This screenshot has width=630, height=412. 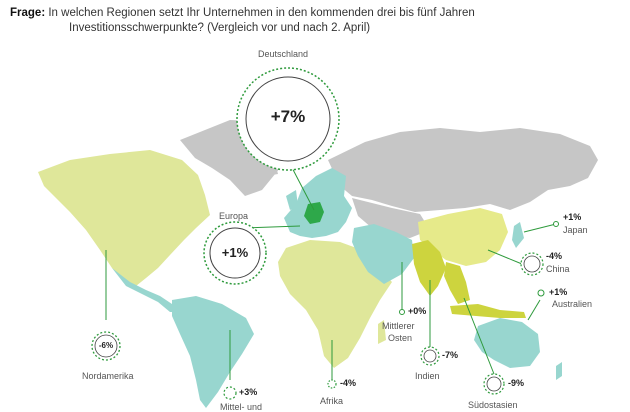 What do you see at coordinates (505, 257) in the screenshot?
I see `china-leader-line` at bounding box center [505, 257].